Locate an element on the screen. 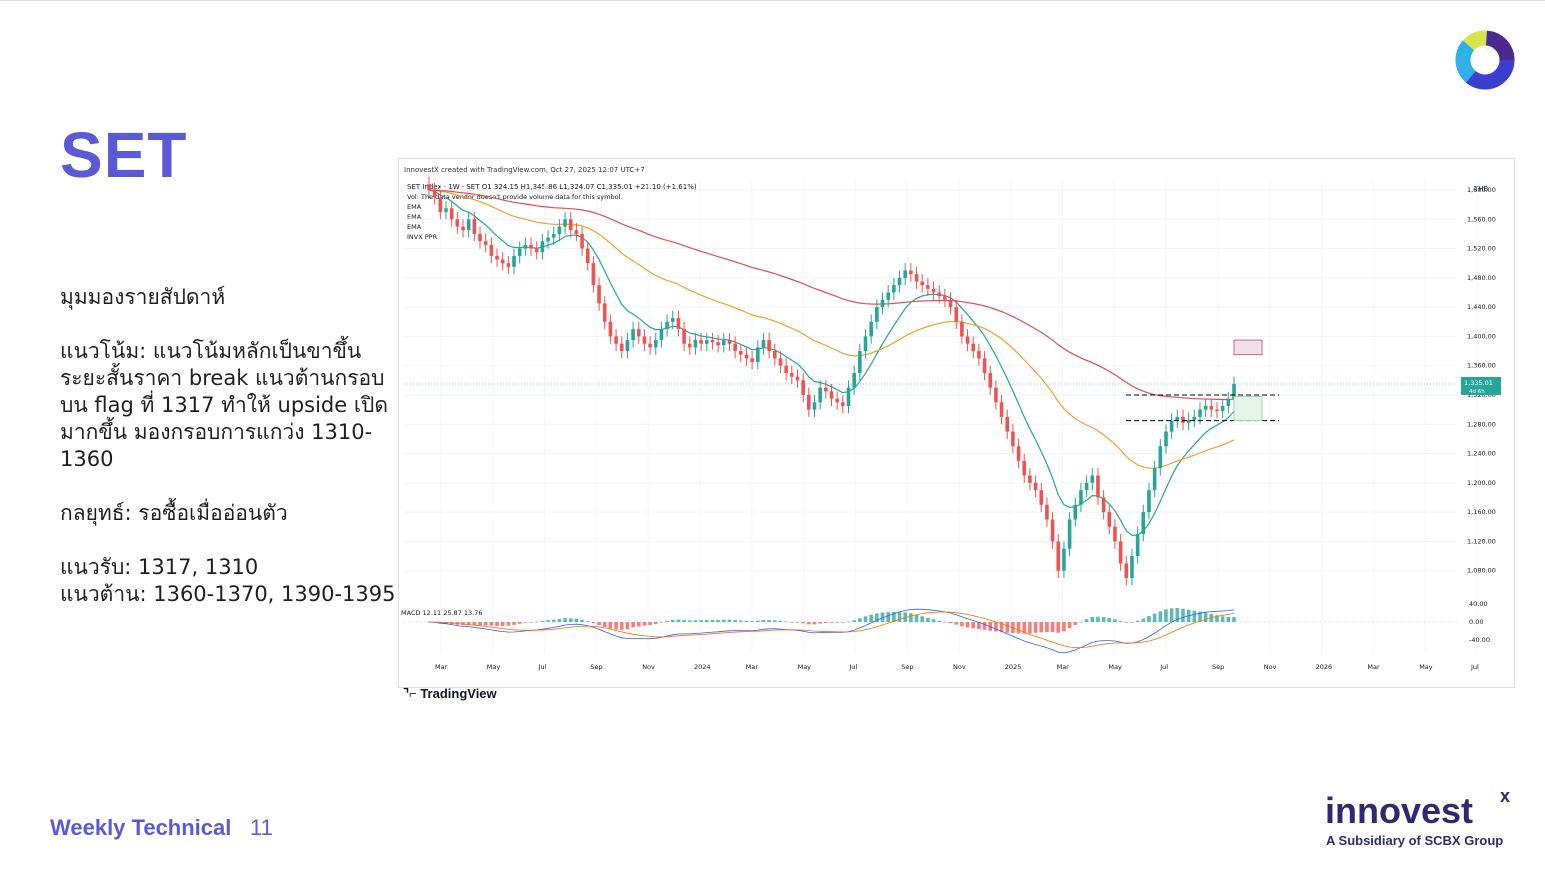 The width and height of the screenshot is (1545, 871). y-tick-label: 1,280.00 is located at coordinates (1481, 424).